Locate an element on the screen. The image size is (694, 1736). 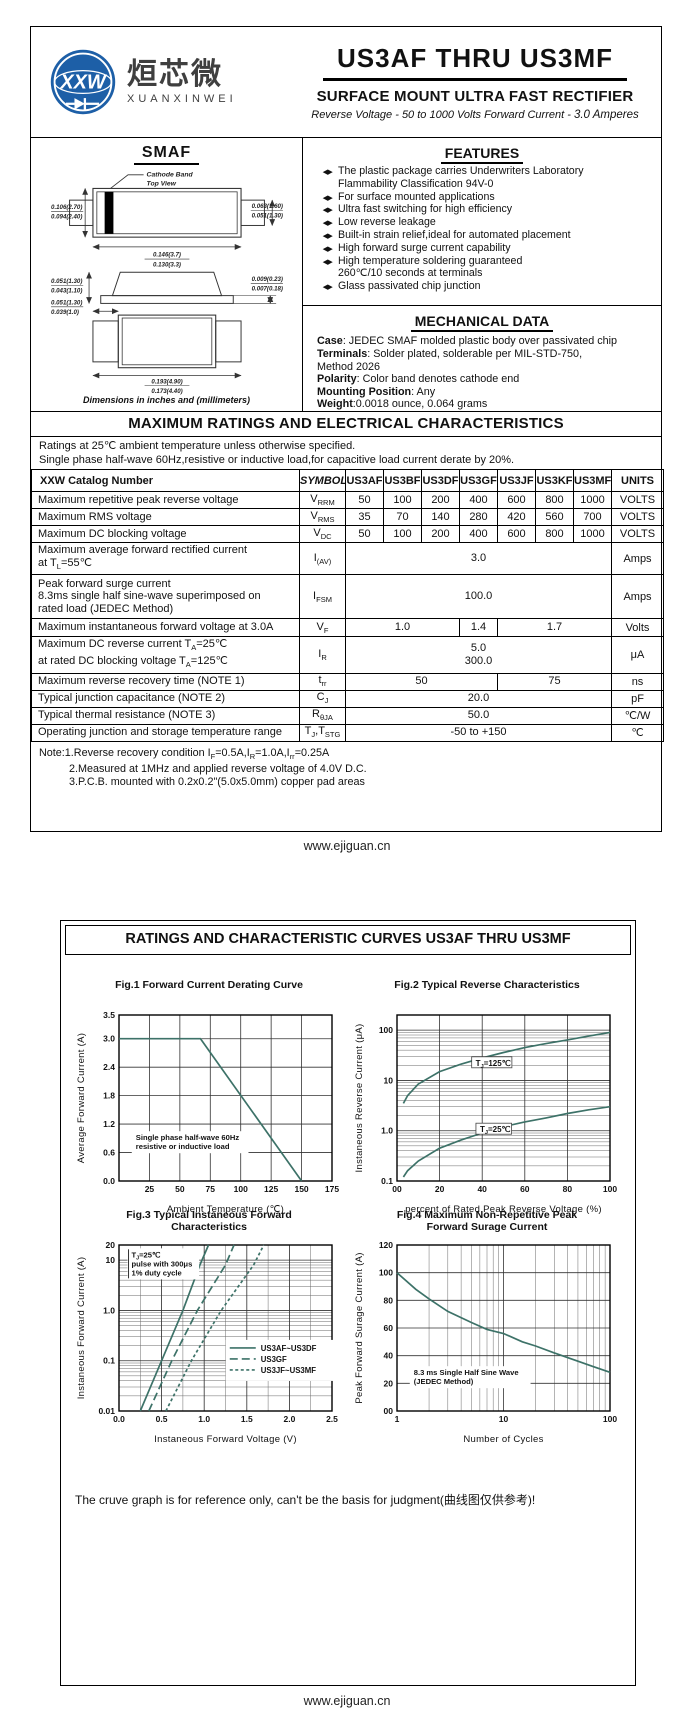
svg-text: 8.3 ms Single Half Sine Wave is located at coordinates (466, 1372).